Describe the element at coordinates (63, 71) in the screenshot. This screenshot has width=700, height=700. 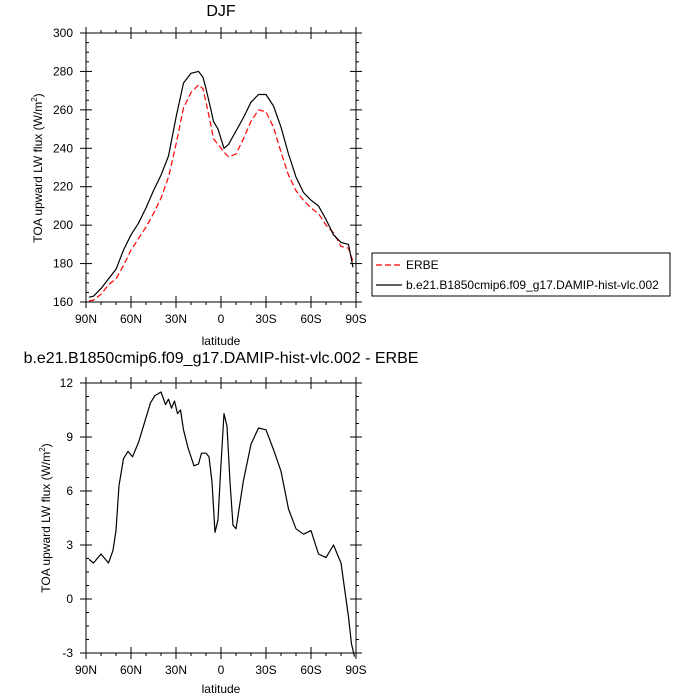
I see `top-y-tick-label: 280` at that location.